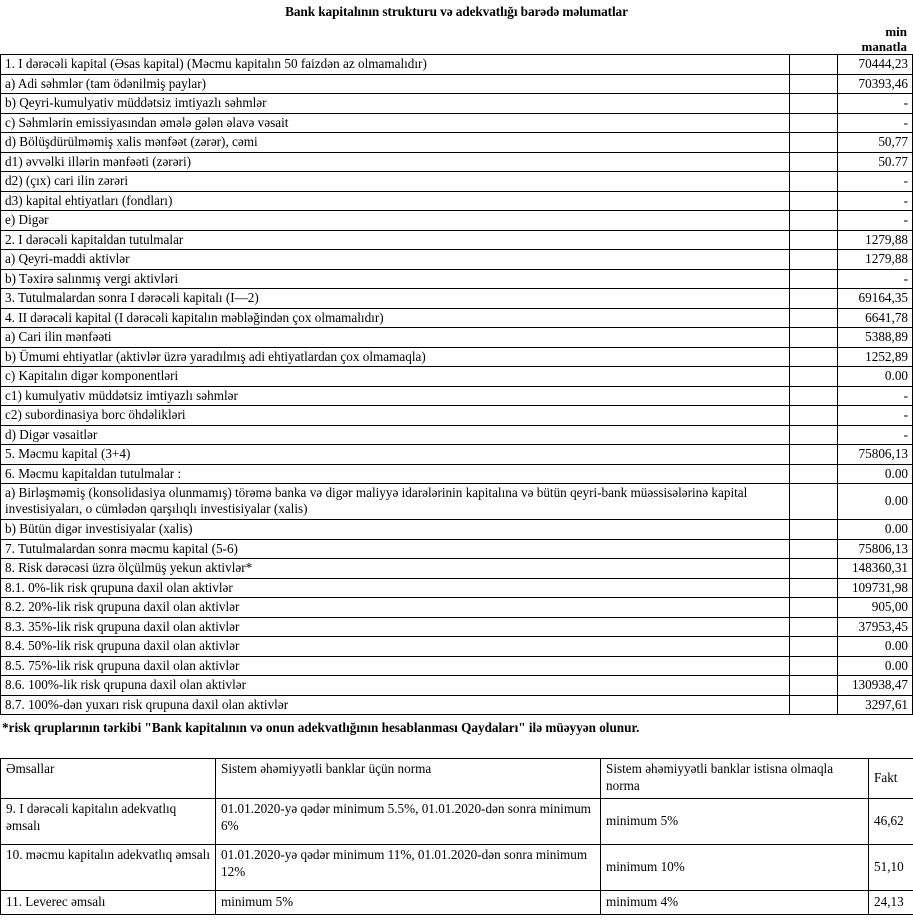  I want to click on capital-row-value: 3297,61, so click(875, 704).